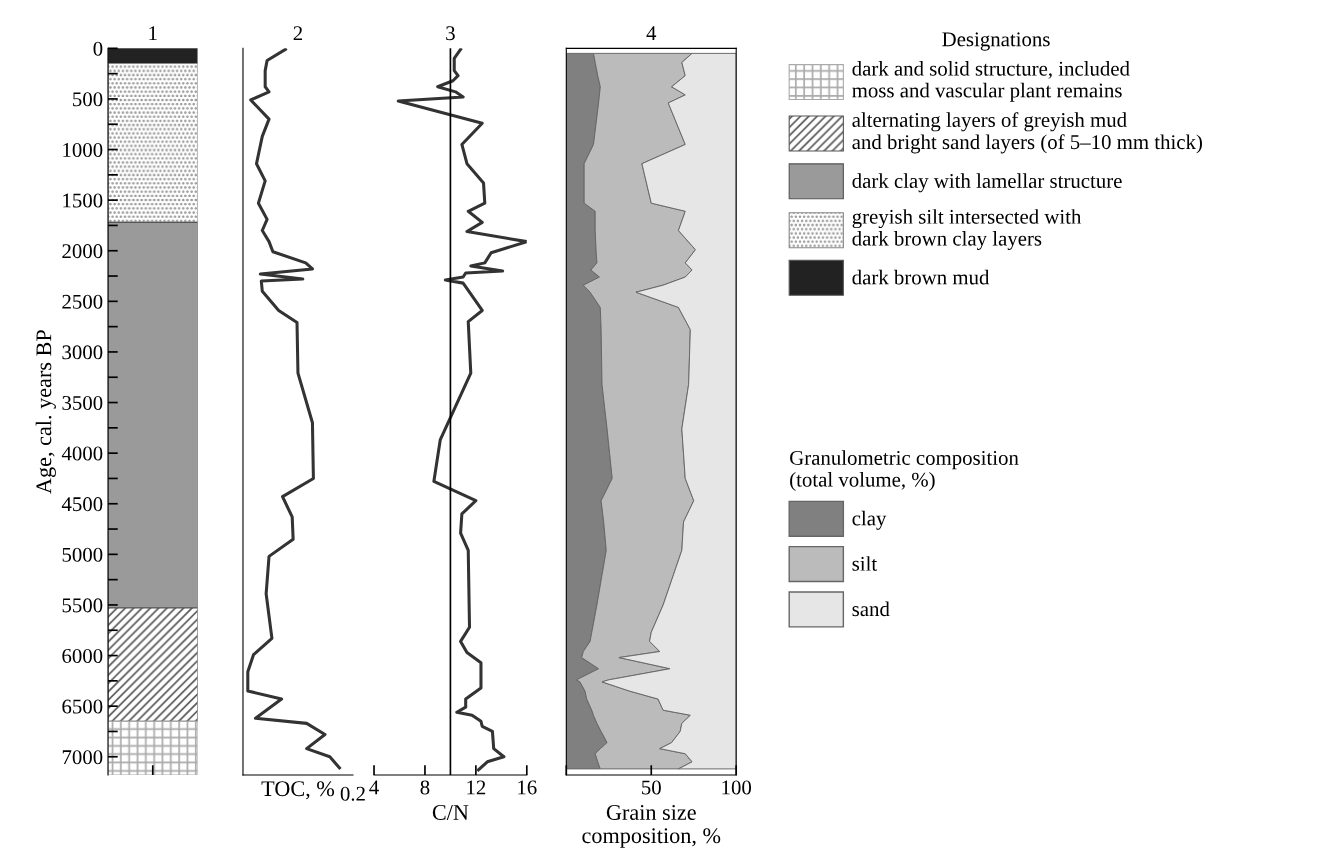  Describe the element at coordinates (82, 605) in the screenshot. I see `y-tick-label: 5500` at that location.